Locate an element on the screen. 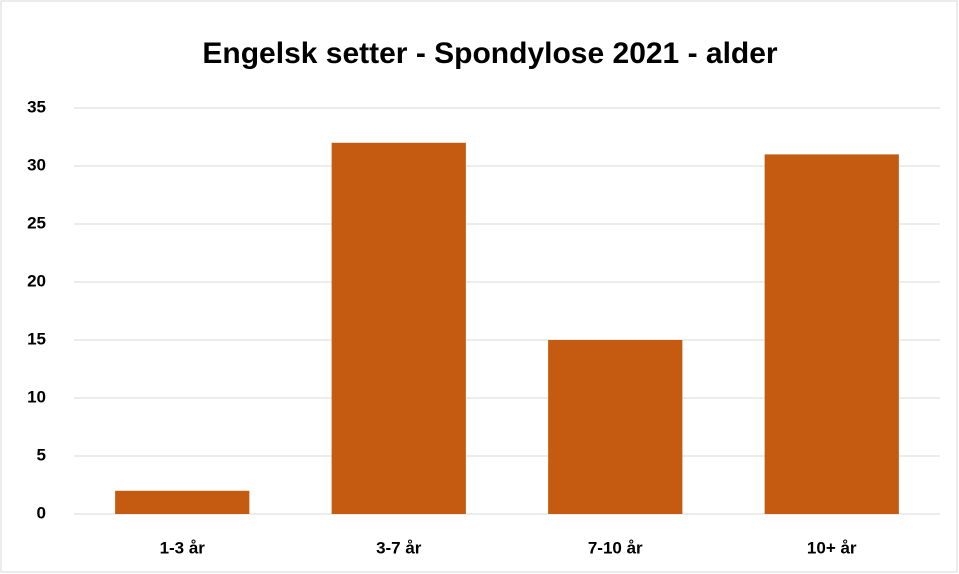 The height and width of the screenshot is (574, 959). y-tick-label: 5 is located at coordinates (41, 454).